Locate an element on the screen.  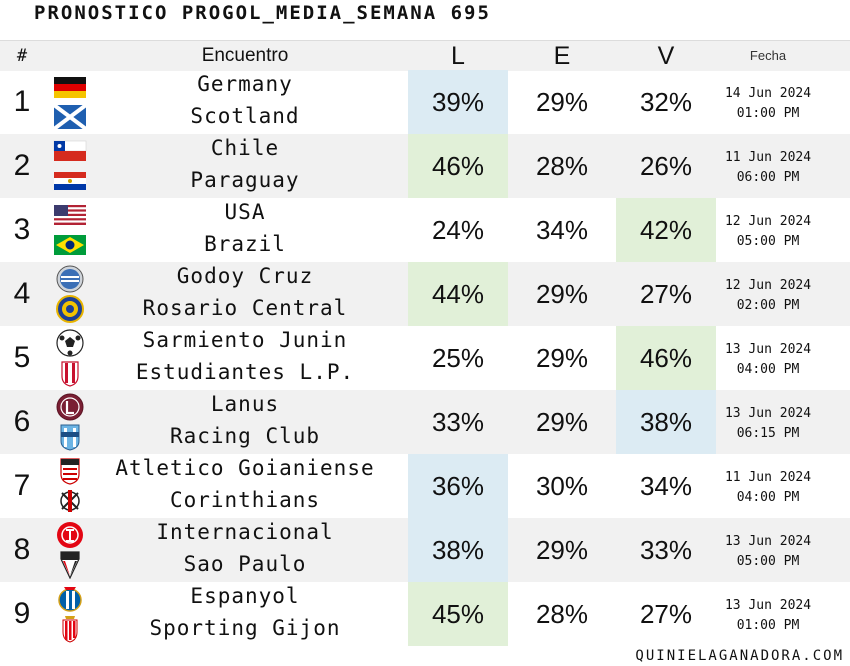
table-header: # Encuentro L E V Fecha is located at coordinates (425, 55).